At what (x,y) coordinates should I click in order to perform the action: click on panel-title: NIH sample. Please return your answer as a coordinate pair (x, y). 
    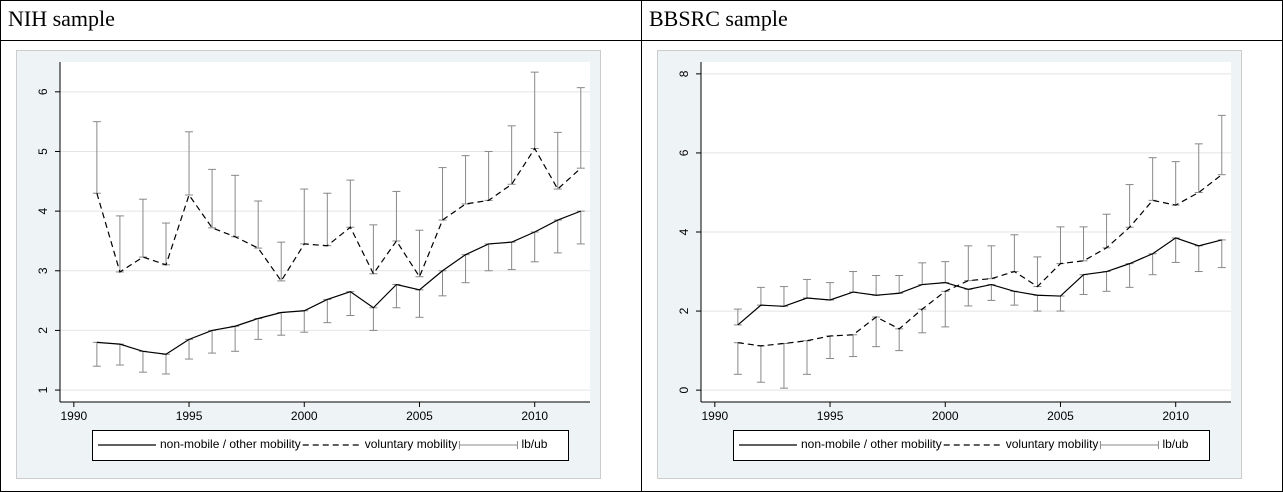
    Looking at the image, I should click on (61, 18).